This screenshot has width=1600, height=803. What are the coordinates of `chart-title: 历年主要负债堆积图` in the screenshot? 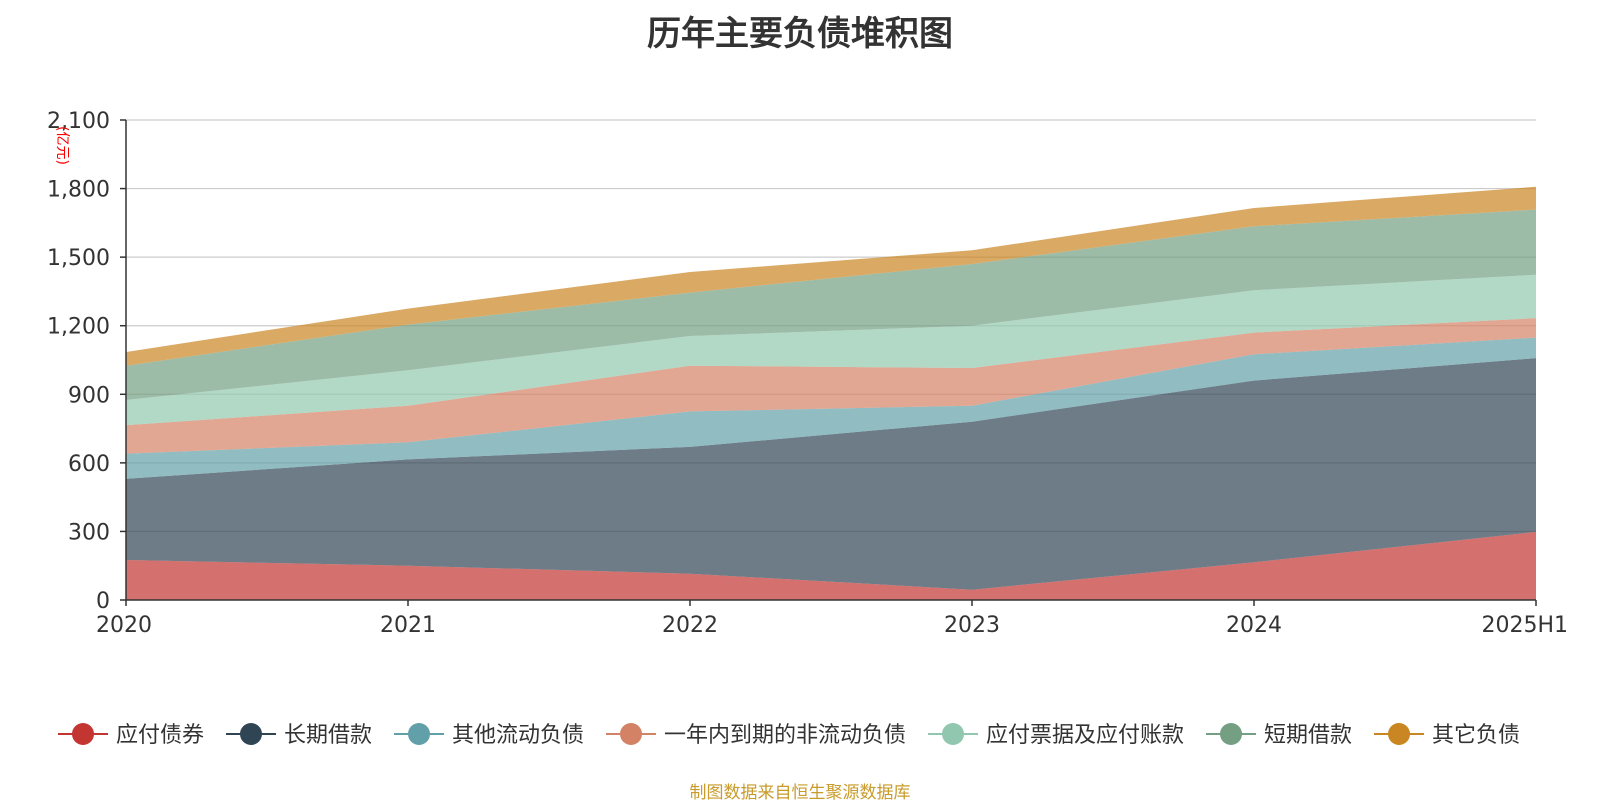 It's located at (800, 34).